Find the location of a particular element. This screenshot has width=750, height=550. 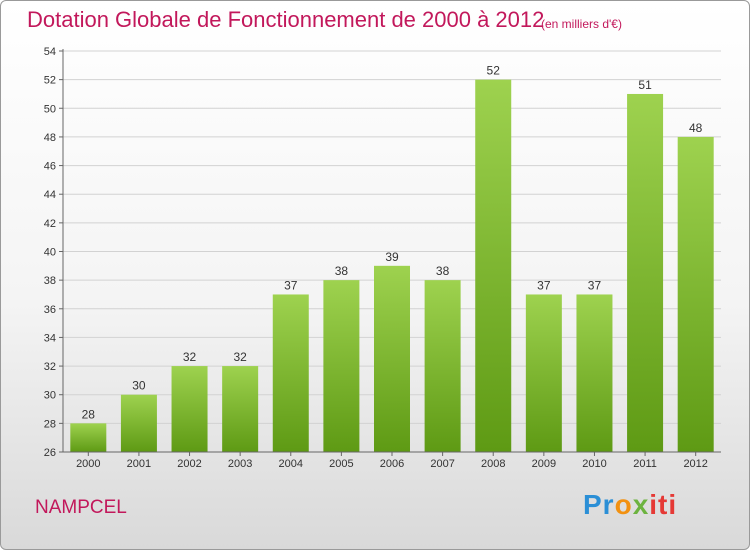

data-label: 39 is located at coordinates (392, 257).